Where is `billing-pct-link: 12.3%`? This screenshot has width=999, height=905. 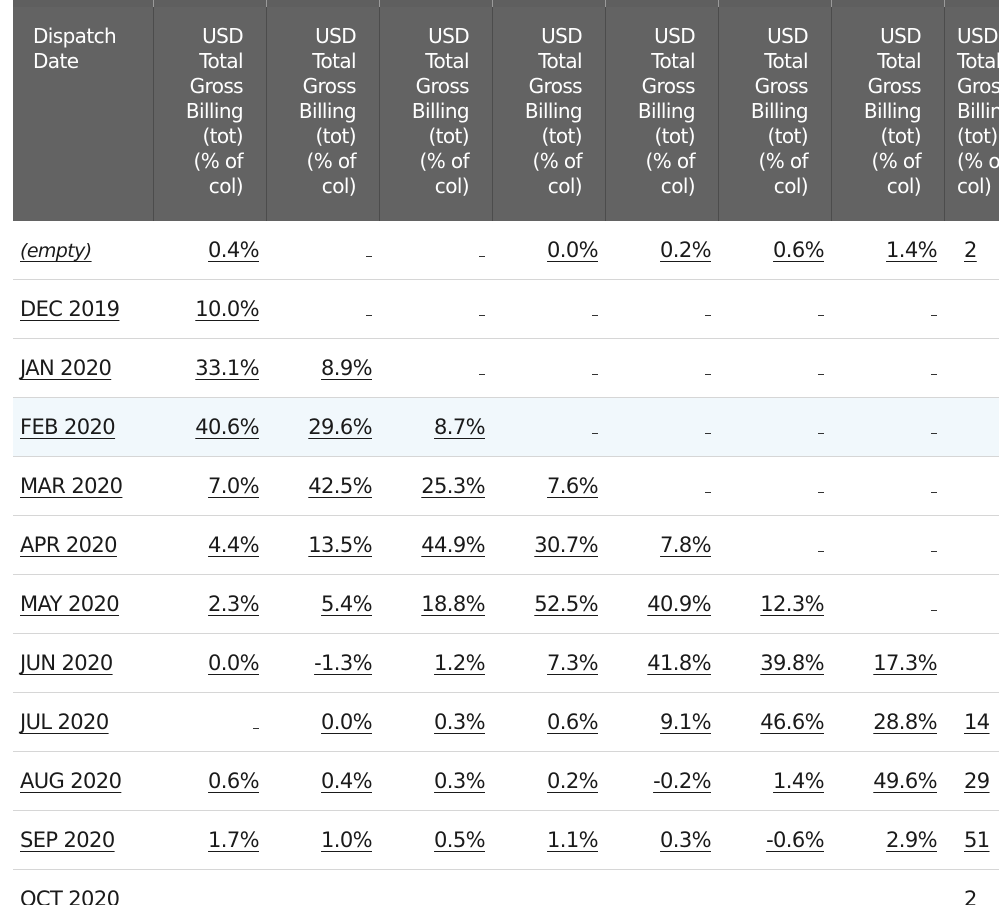
billing-pct-link: 12.3% is located at coordinates (792, 604).